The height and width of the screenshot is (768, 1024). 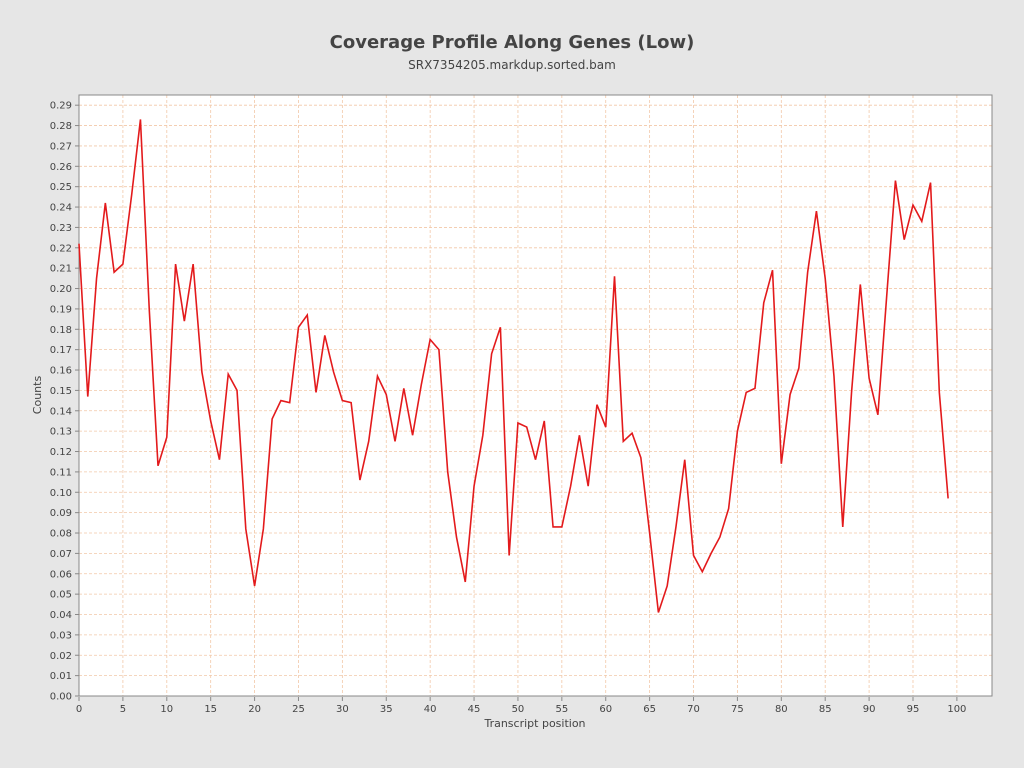 What do you see at coordinates (474, 709) in the screenshot?
I see `x-tick-label: 45` at bounding box center [474, 709].